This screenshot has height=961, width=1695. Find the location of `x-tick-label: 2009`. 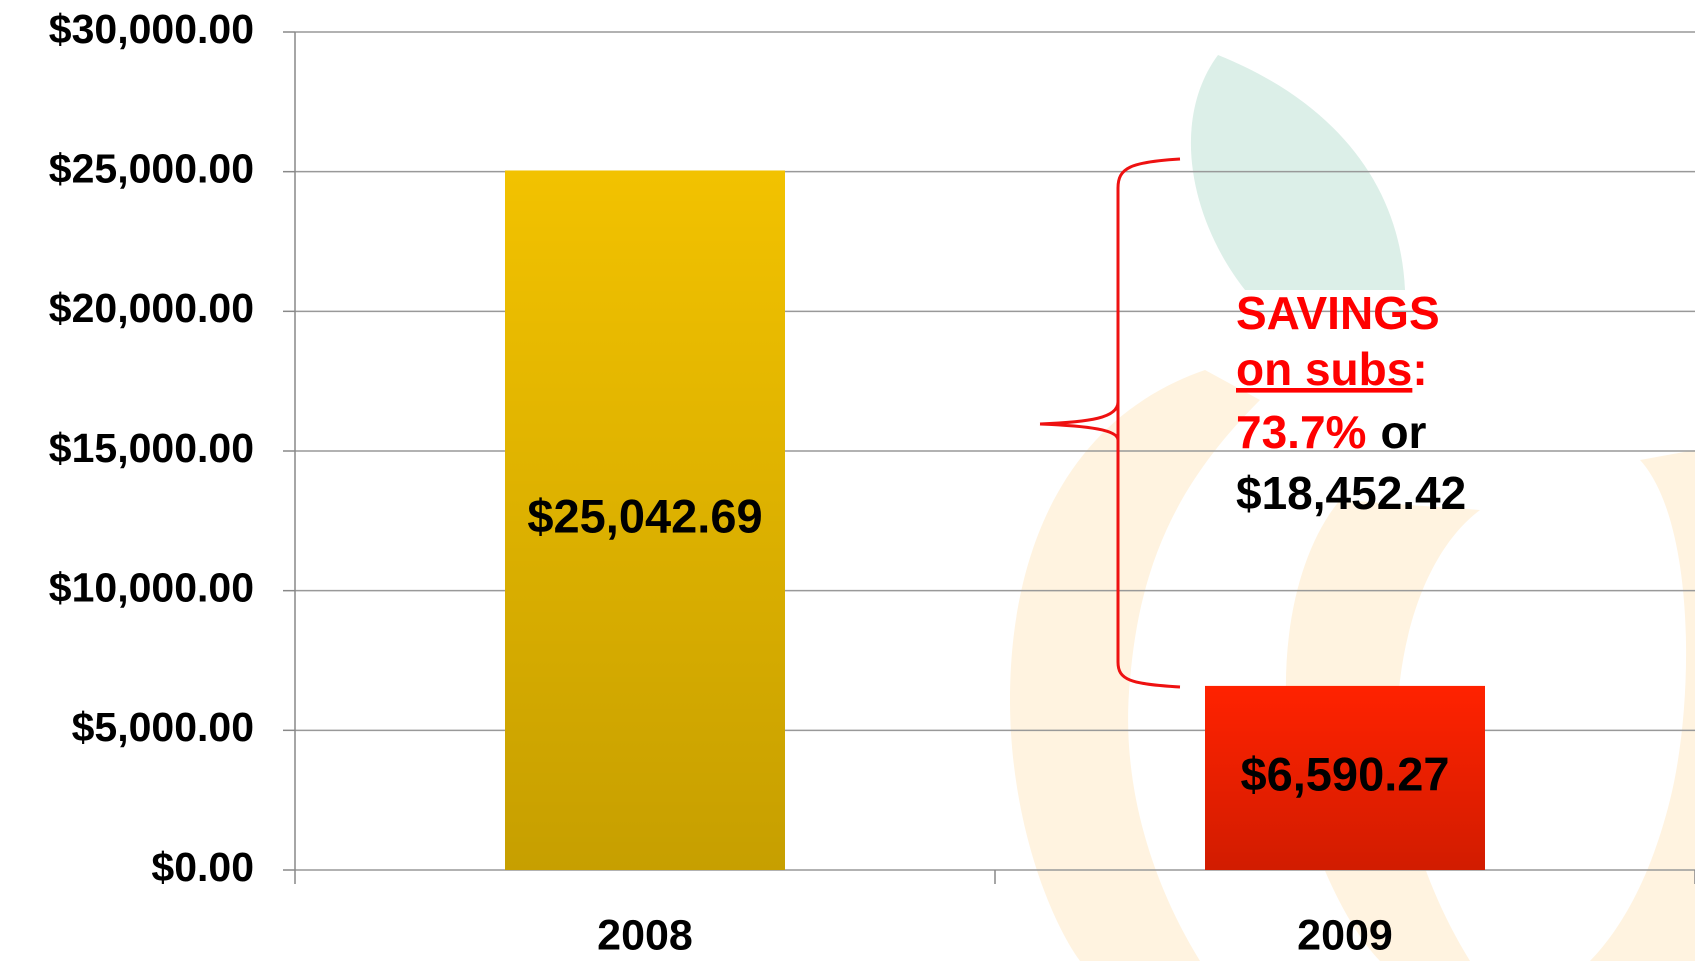

x-tick-label: 2009 is located at coordinates (1345, 935).